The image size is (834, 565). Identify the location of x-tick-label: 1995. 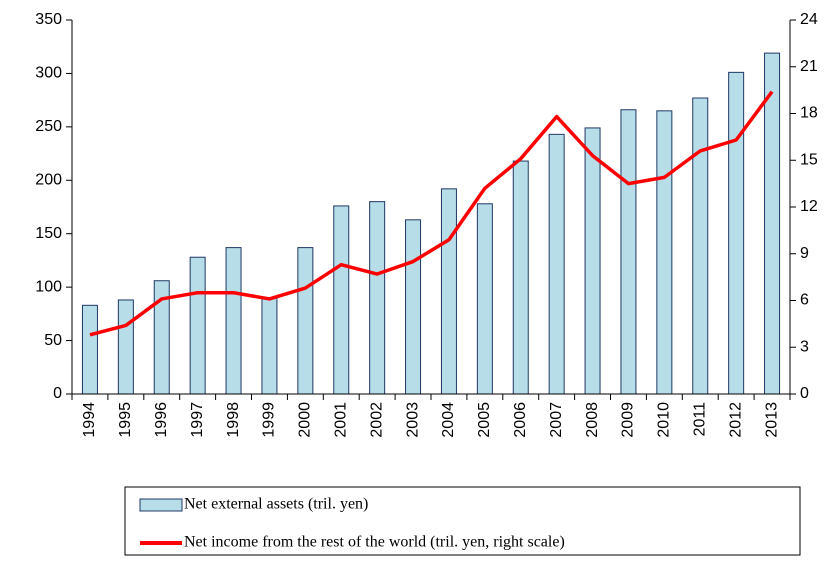
(125, 420).